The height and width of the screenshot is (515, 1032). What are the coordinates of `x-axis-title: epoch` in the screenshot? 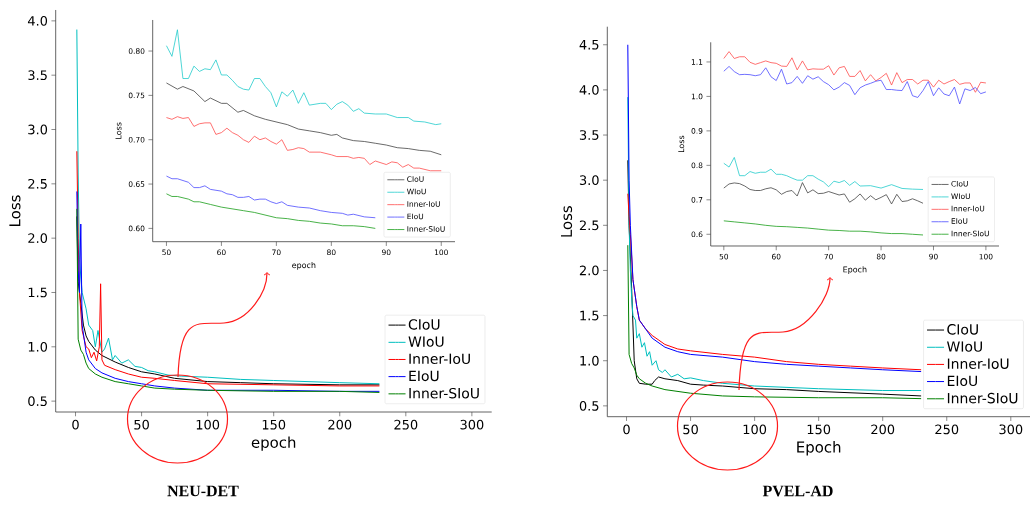 It's located at (273, 443).